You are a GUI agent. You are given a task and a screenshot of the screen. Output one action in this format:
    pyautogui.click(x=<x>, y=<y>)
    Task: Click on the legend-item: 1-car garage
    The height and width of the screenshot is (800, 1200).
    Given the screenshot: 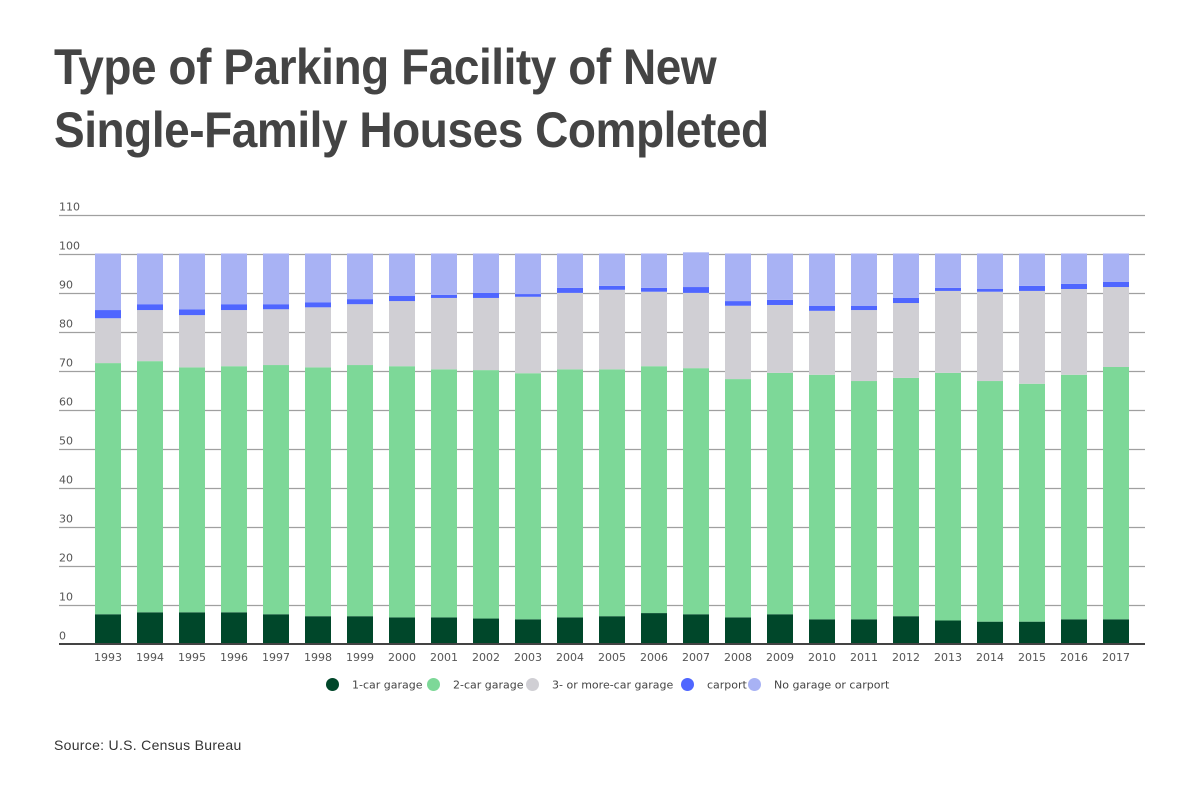 What is the action you would take?
    pyautogui.click(x=374, y=685)
    